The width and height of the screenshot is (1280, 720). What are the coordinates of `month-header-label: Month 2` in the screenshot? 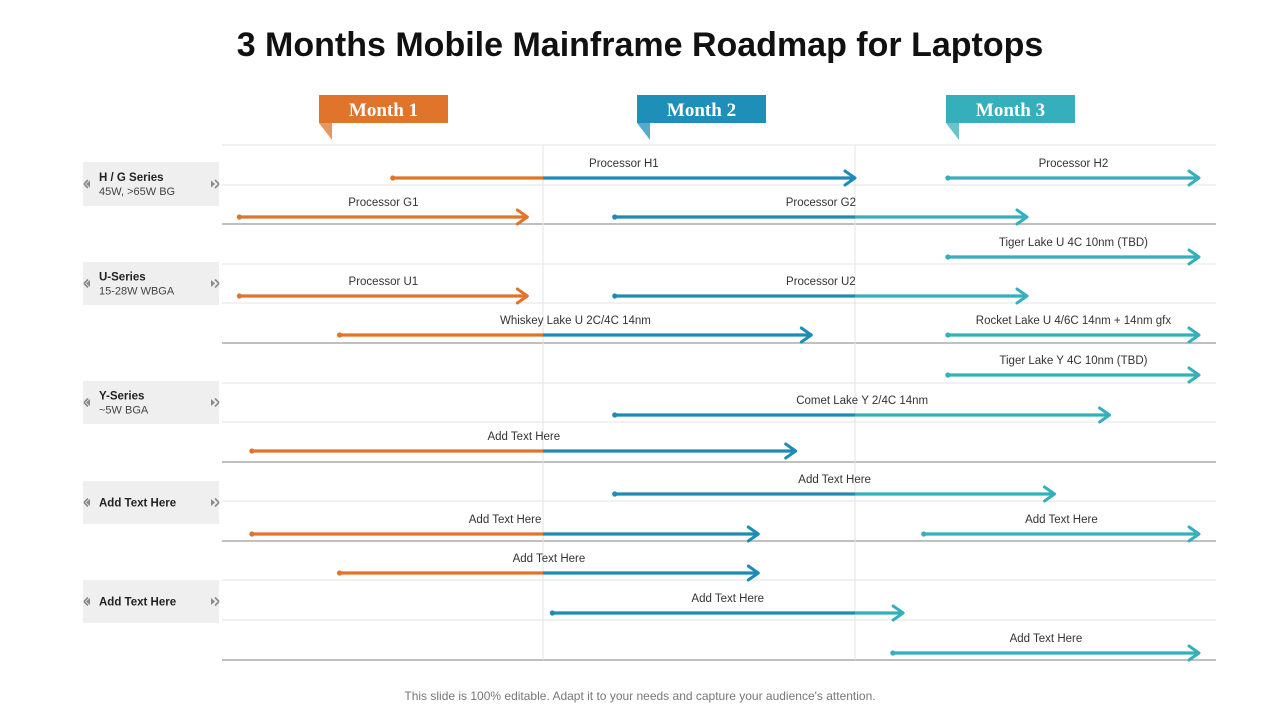 It's located at (701, 110).